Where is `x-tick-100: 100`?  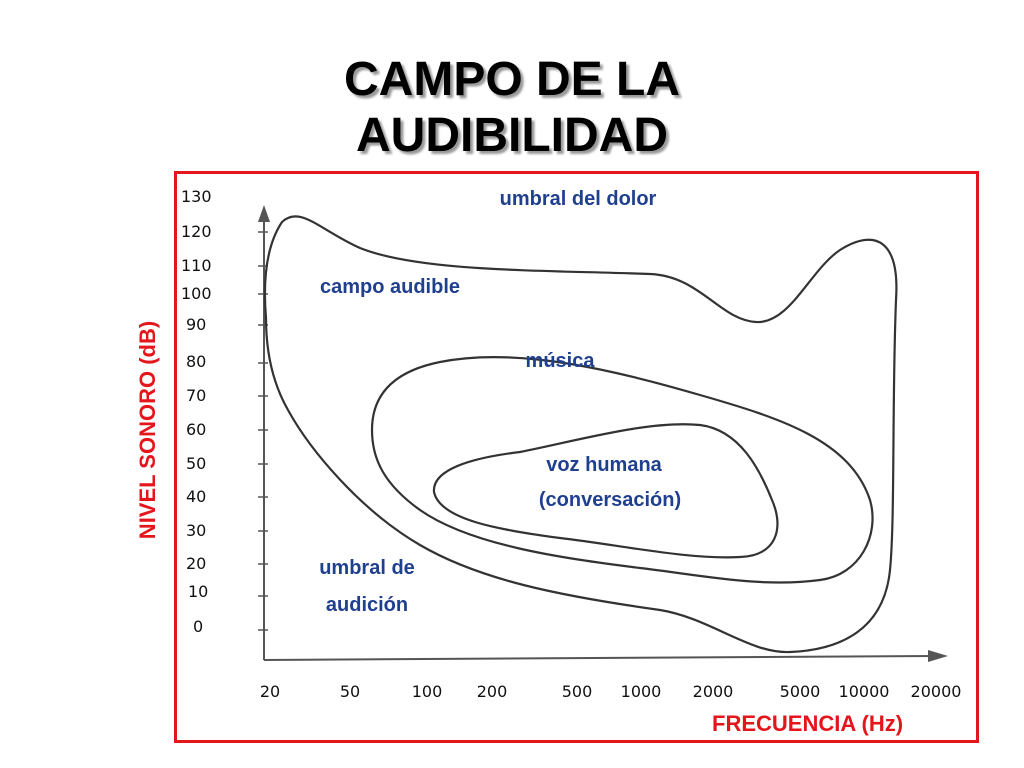
x-tick-100: 100 is located at coordinates (427, 691).